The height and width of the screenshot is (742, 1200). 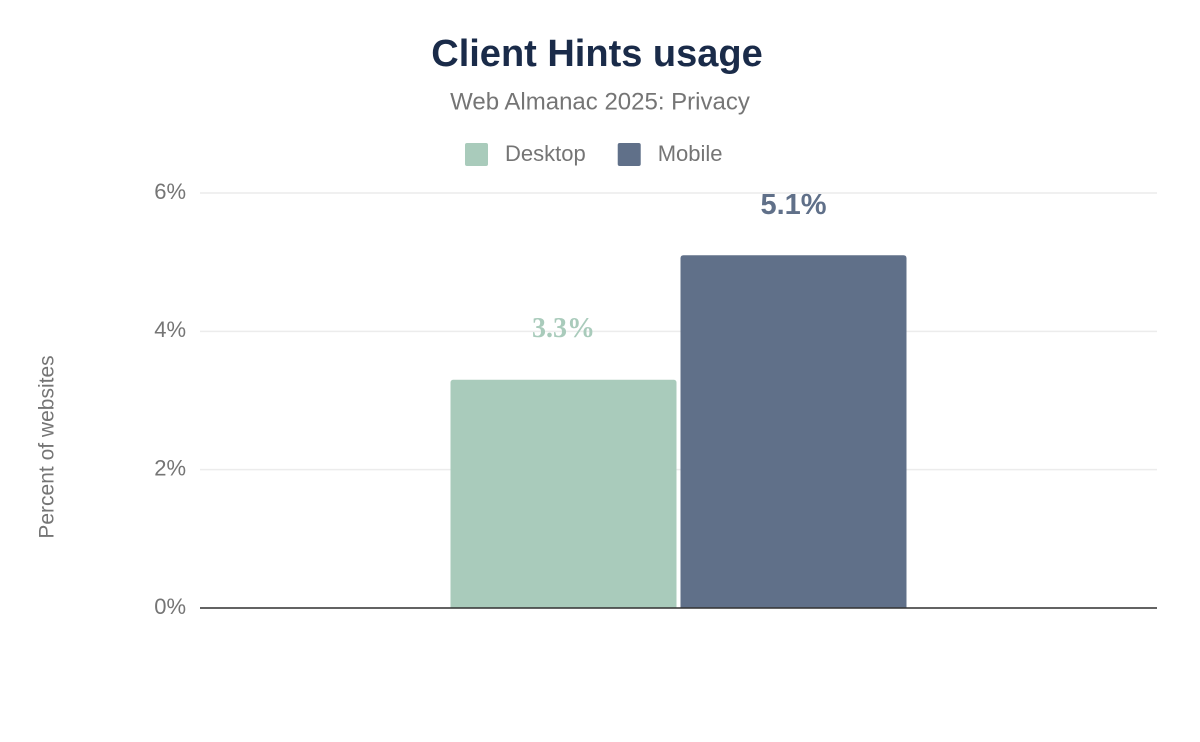 What do you see at coordinates (563, 328) in the screenshot?
I see `data-label: 3.3%` at bounding box center [563, 328].